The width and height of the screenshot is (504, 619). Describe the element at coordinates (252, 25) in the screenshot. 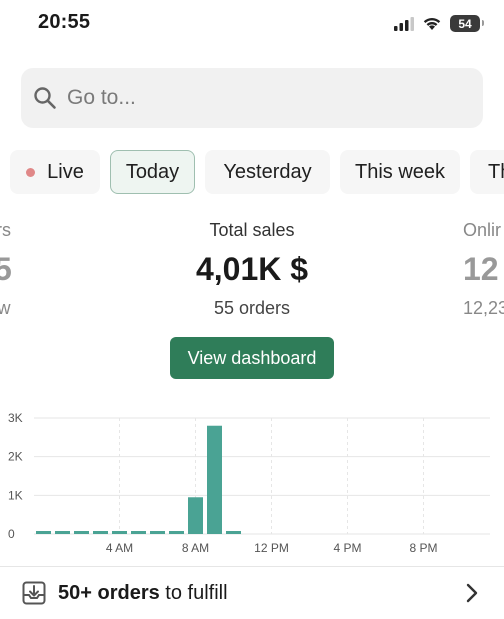

I see `status-bar: 20:55 54` at that location.